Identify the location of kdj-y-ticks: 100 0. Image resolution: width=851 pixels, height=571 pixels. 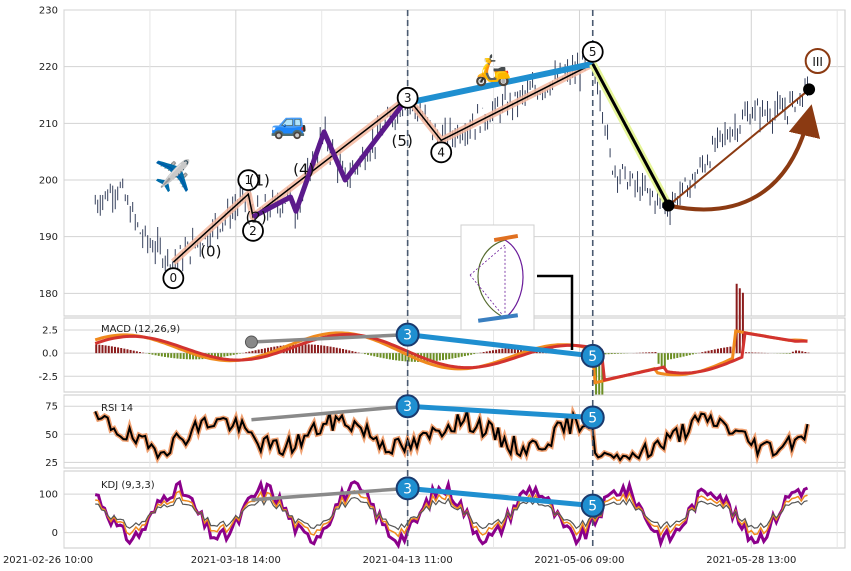
(48, 514).